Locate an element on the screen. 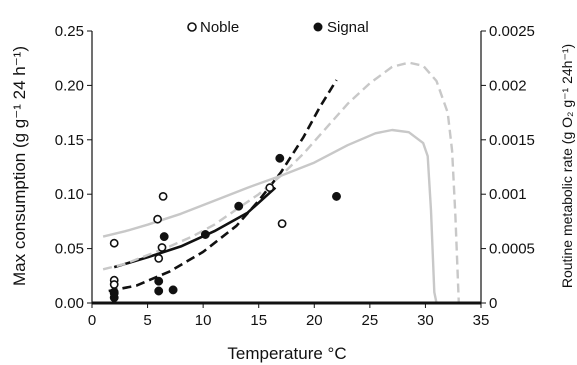 Image resolution: width=577 pixels, height=365 pixels. y-right-axis-label: Routine metabolic rate (g O₂ g⁻¹ 24h⁻¹) is located at coordinates (567, 166).